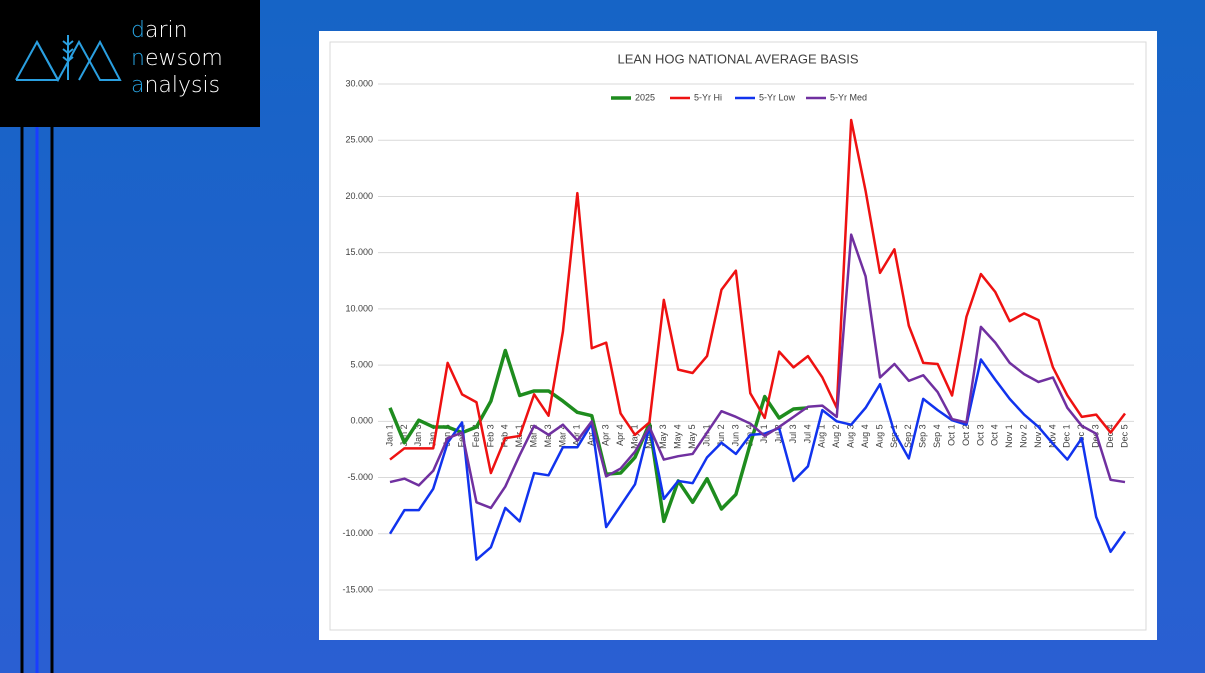 The height and width of the screenshot is (673, 1205). I want to click on x-tick-label: Nov 1, so click(1009, 436).